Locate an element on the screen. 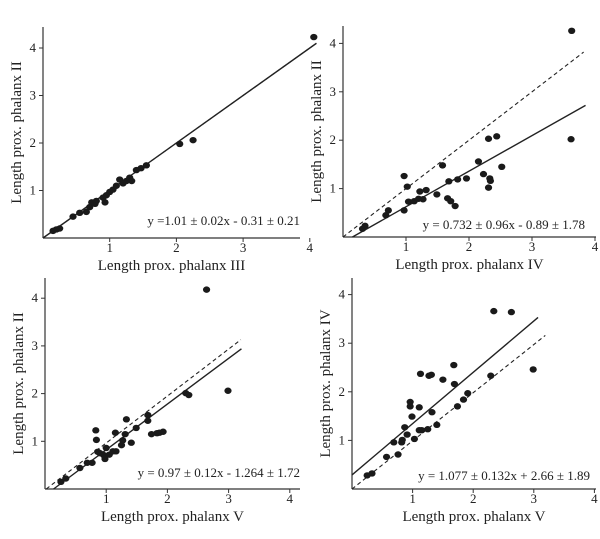  x-axis-label: Length prox. phalanx V is located at coordinates (473, 517).